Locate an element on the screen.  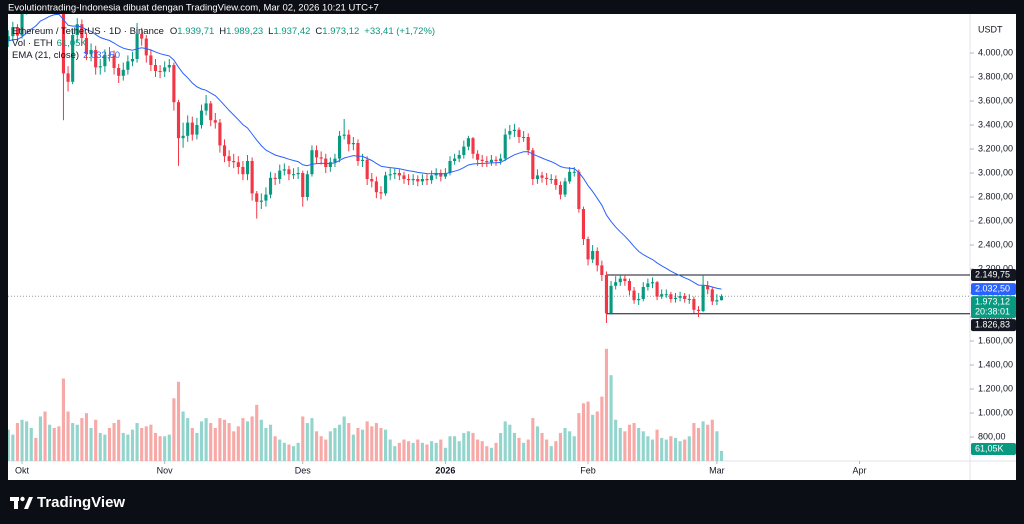
price-label-box is located at coordinates (993, 275).